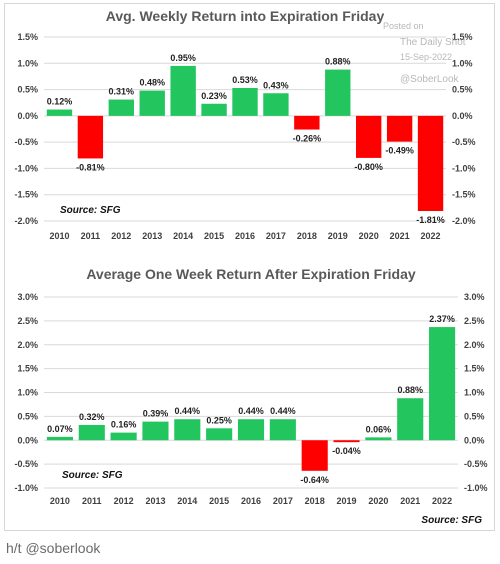 The image size is (500, 564). I want to click on y-tick-label: 1.0%, so click(27, 393).